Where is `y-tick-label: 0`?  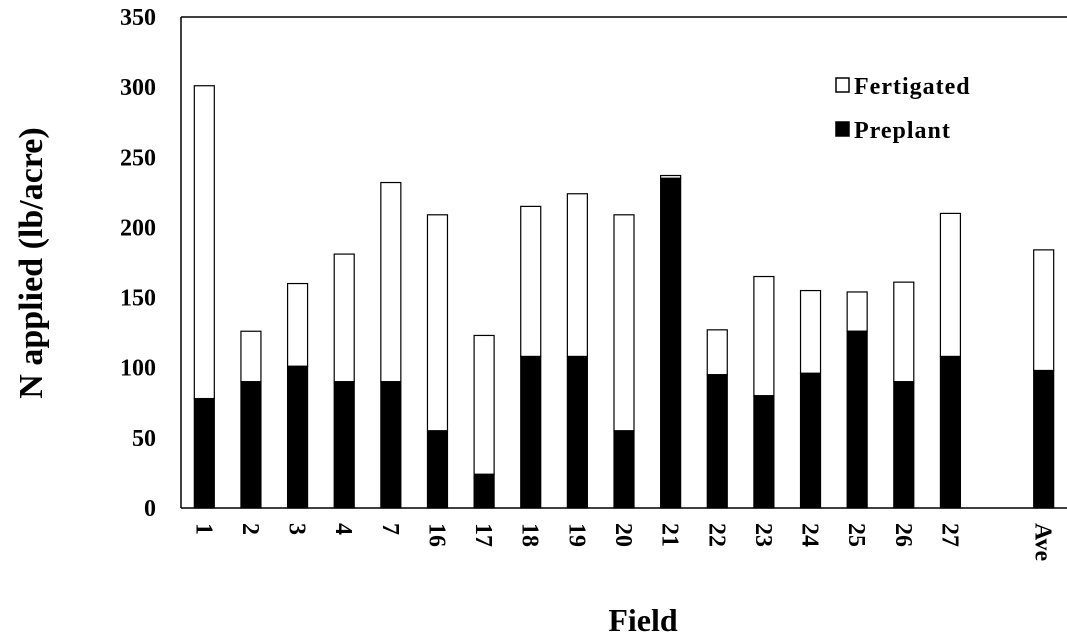 y-tick-label: 0 is located at coordinates (150, 509).